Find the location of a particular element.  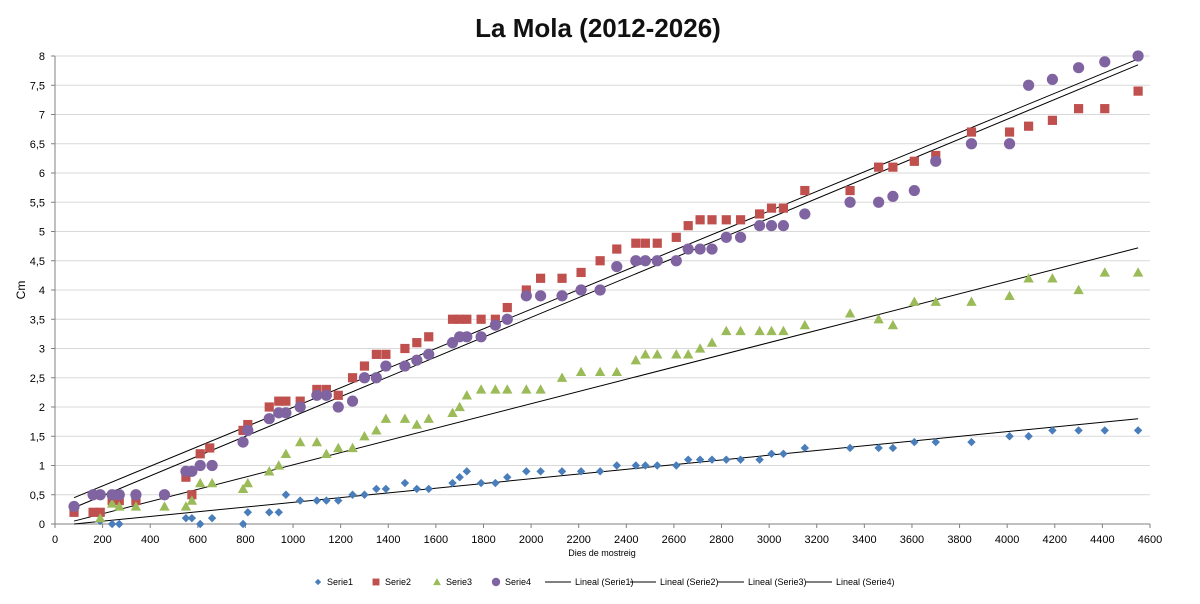

y-tick-label: 6,5 is located at coordinates (37, 145).